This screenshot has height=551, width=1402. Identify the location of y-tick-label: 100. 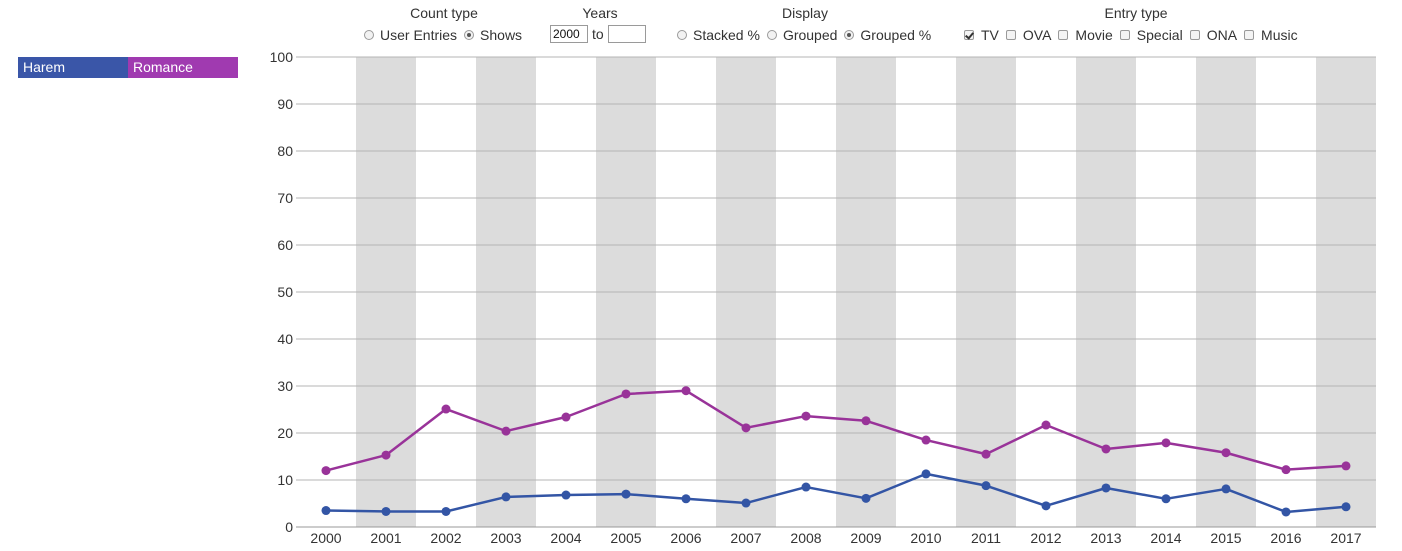
(282, 57).